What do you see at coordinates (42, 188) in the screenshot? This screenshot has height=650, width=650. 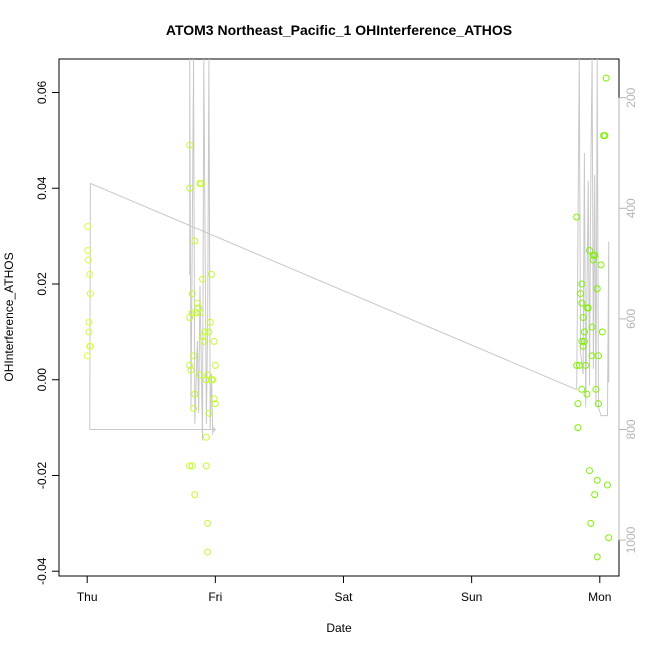 I see `y-tick-label: 0.04` at bounding box center [42, 188].